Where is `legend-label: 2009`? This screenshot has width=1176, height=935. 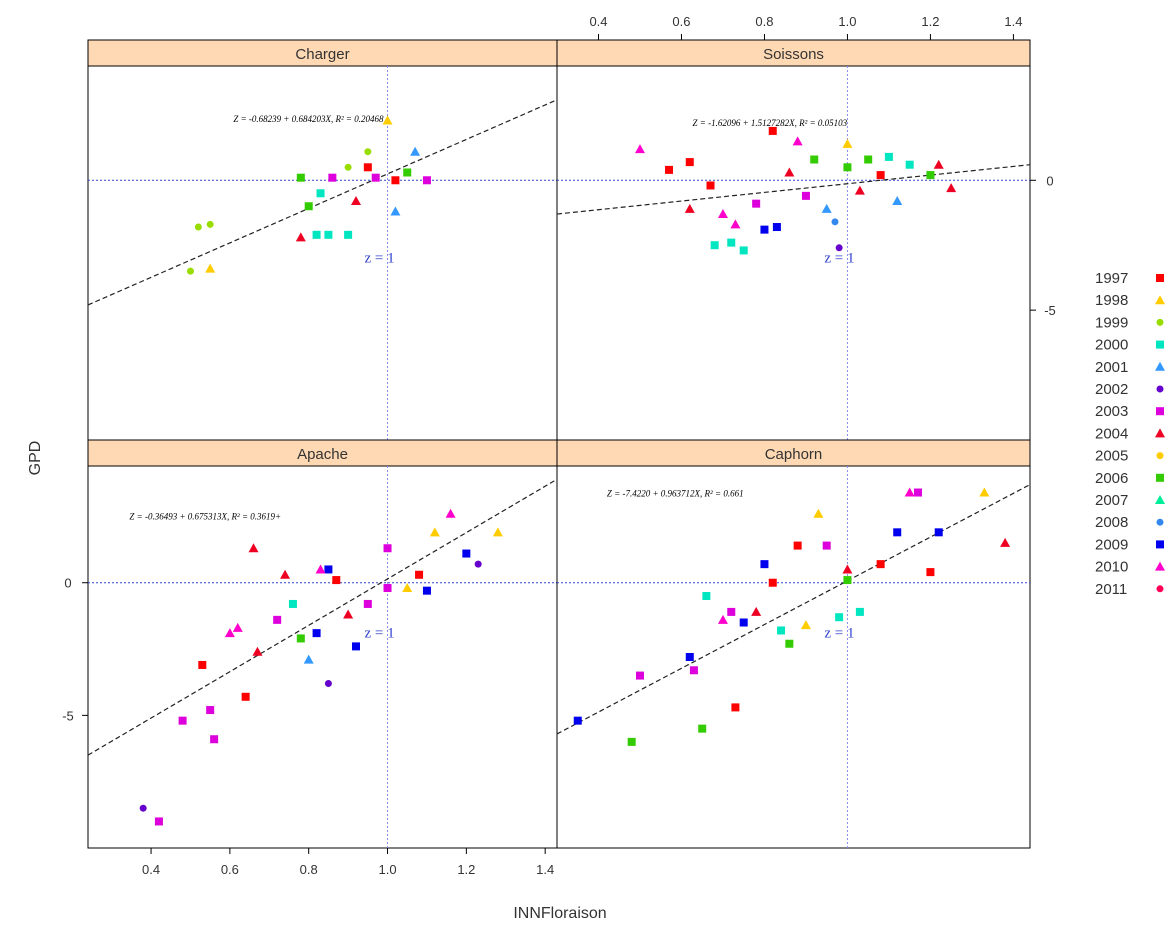
legend-label: 2009 is located at coordinates (1111, 544).